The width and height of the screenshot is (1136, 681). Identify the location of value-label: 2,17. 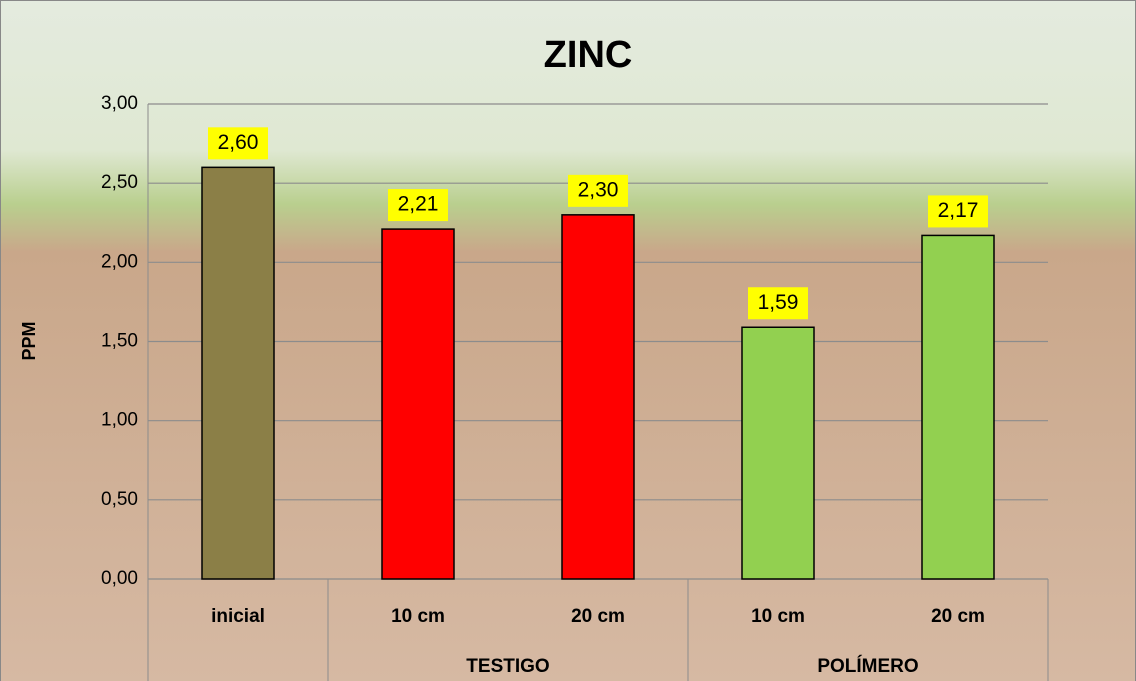
(958, 210).